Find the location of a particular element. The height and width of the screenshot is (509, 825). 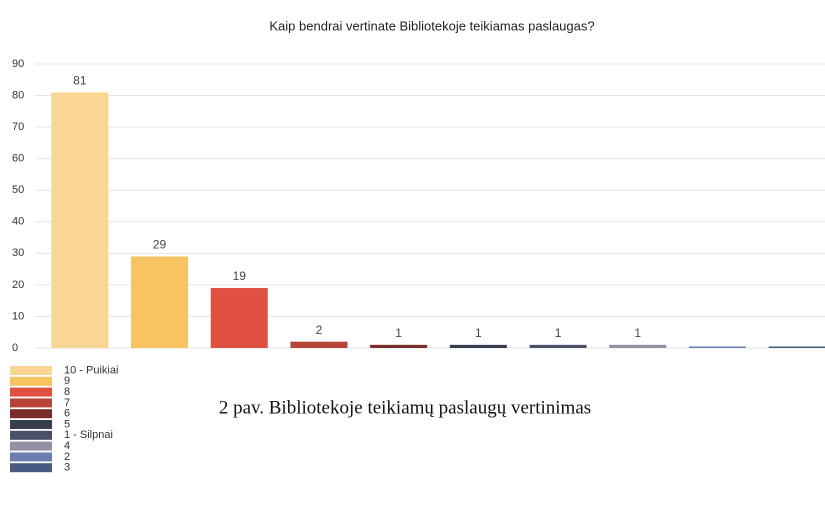

data-label: 29 is located at coordinates (160, 245).